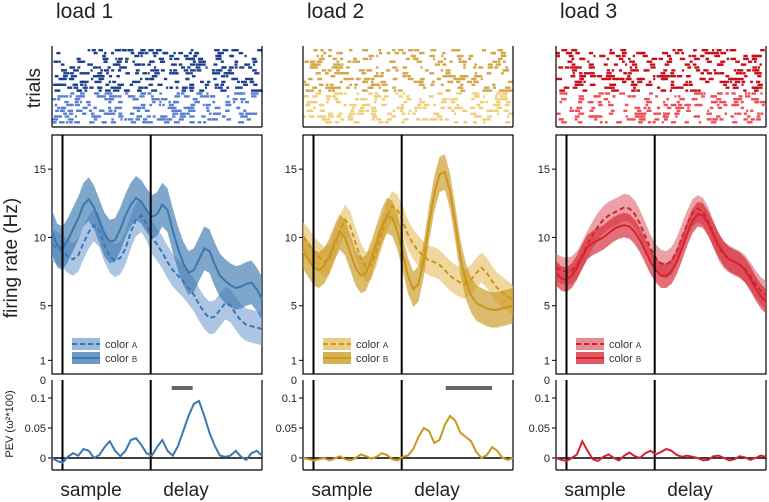  I want to click on pev-row-label: PEV (ω²*100), so click(10, 423).